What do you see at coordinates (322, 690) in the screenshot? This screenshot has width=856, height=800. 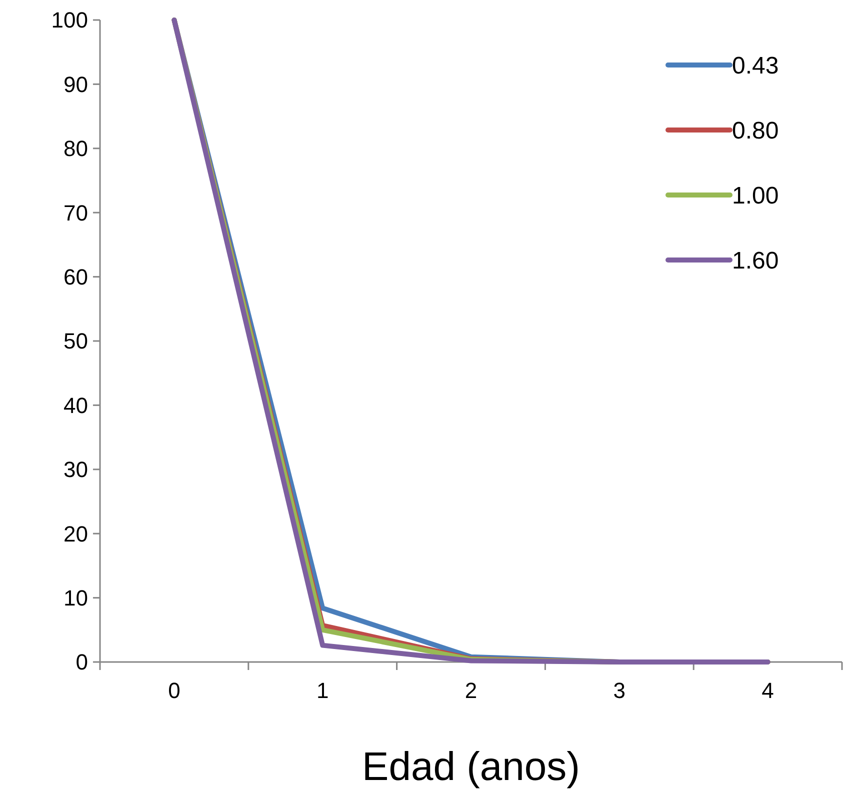 I see `x-tick-label: 1` at bounding box center [322, 690].